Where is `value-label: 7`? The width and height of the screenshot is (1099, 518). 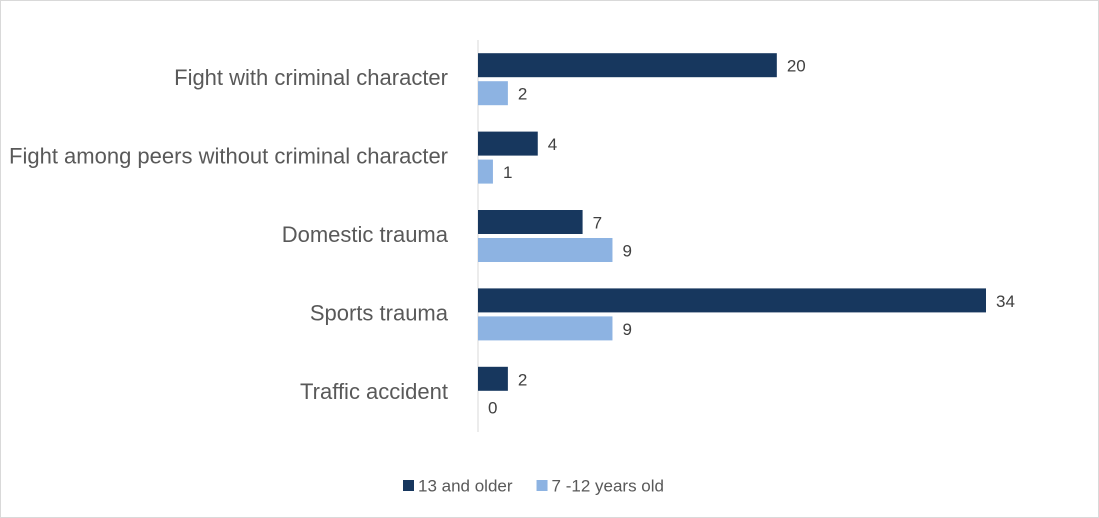
value-label: 7 is located at coordinates (597, 222).